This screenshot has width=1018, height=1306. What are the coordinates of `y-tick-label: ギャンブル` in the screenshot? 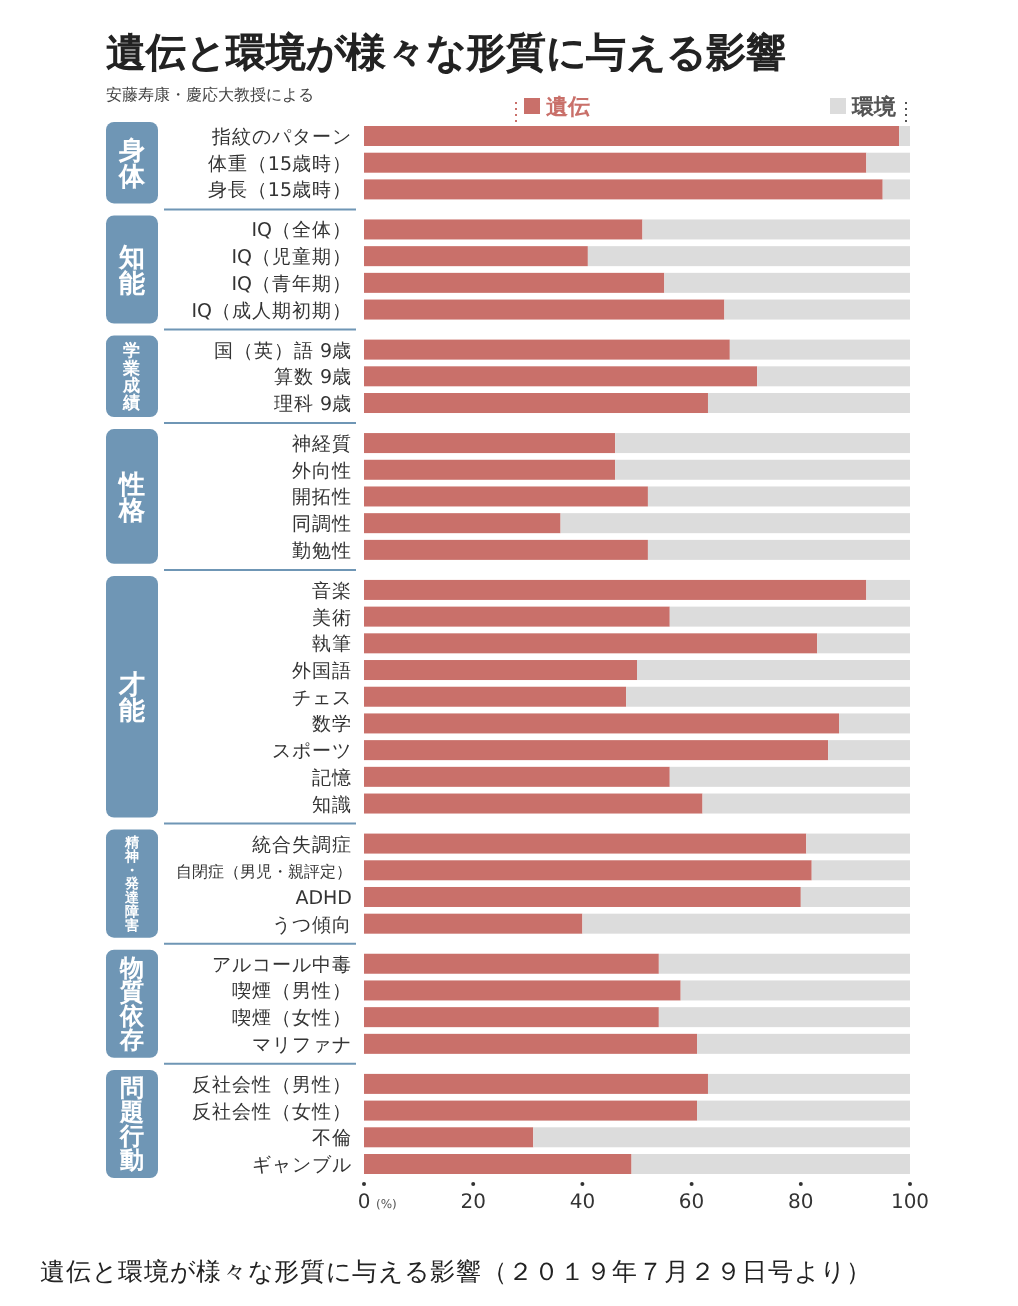 It's located at (302, 1165).